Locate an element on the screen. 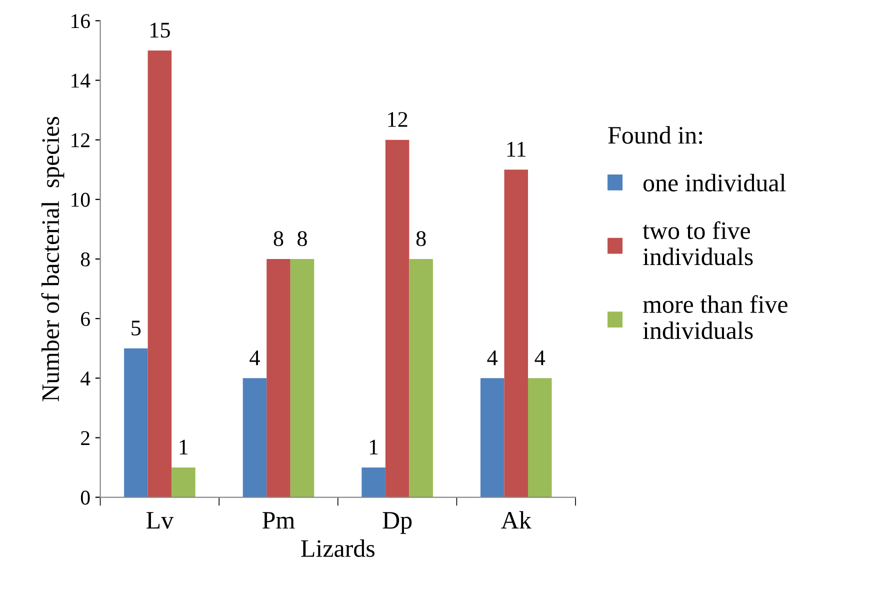 This screenshot has height=592, width=872. legend-label: more than five individuals is located at coordinates (715, 317).